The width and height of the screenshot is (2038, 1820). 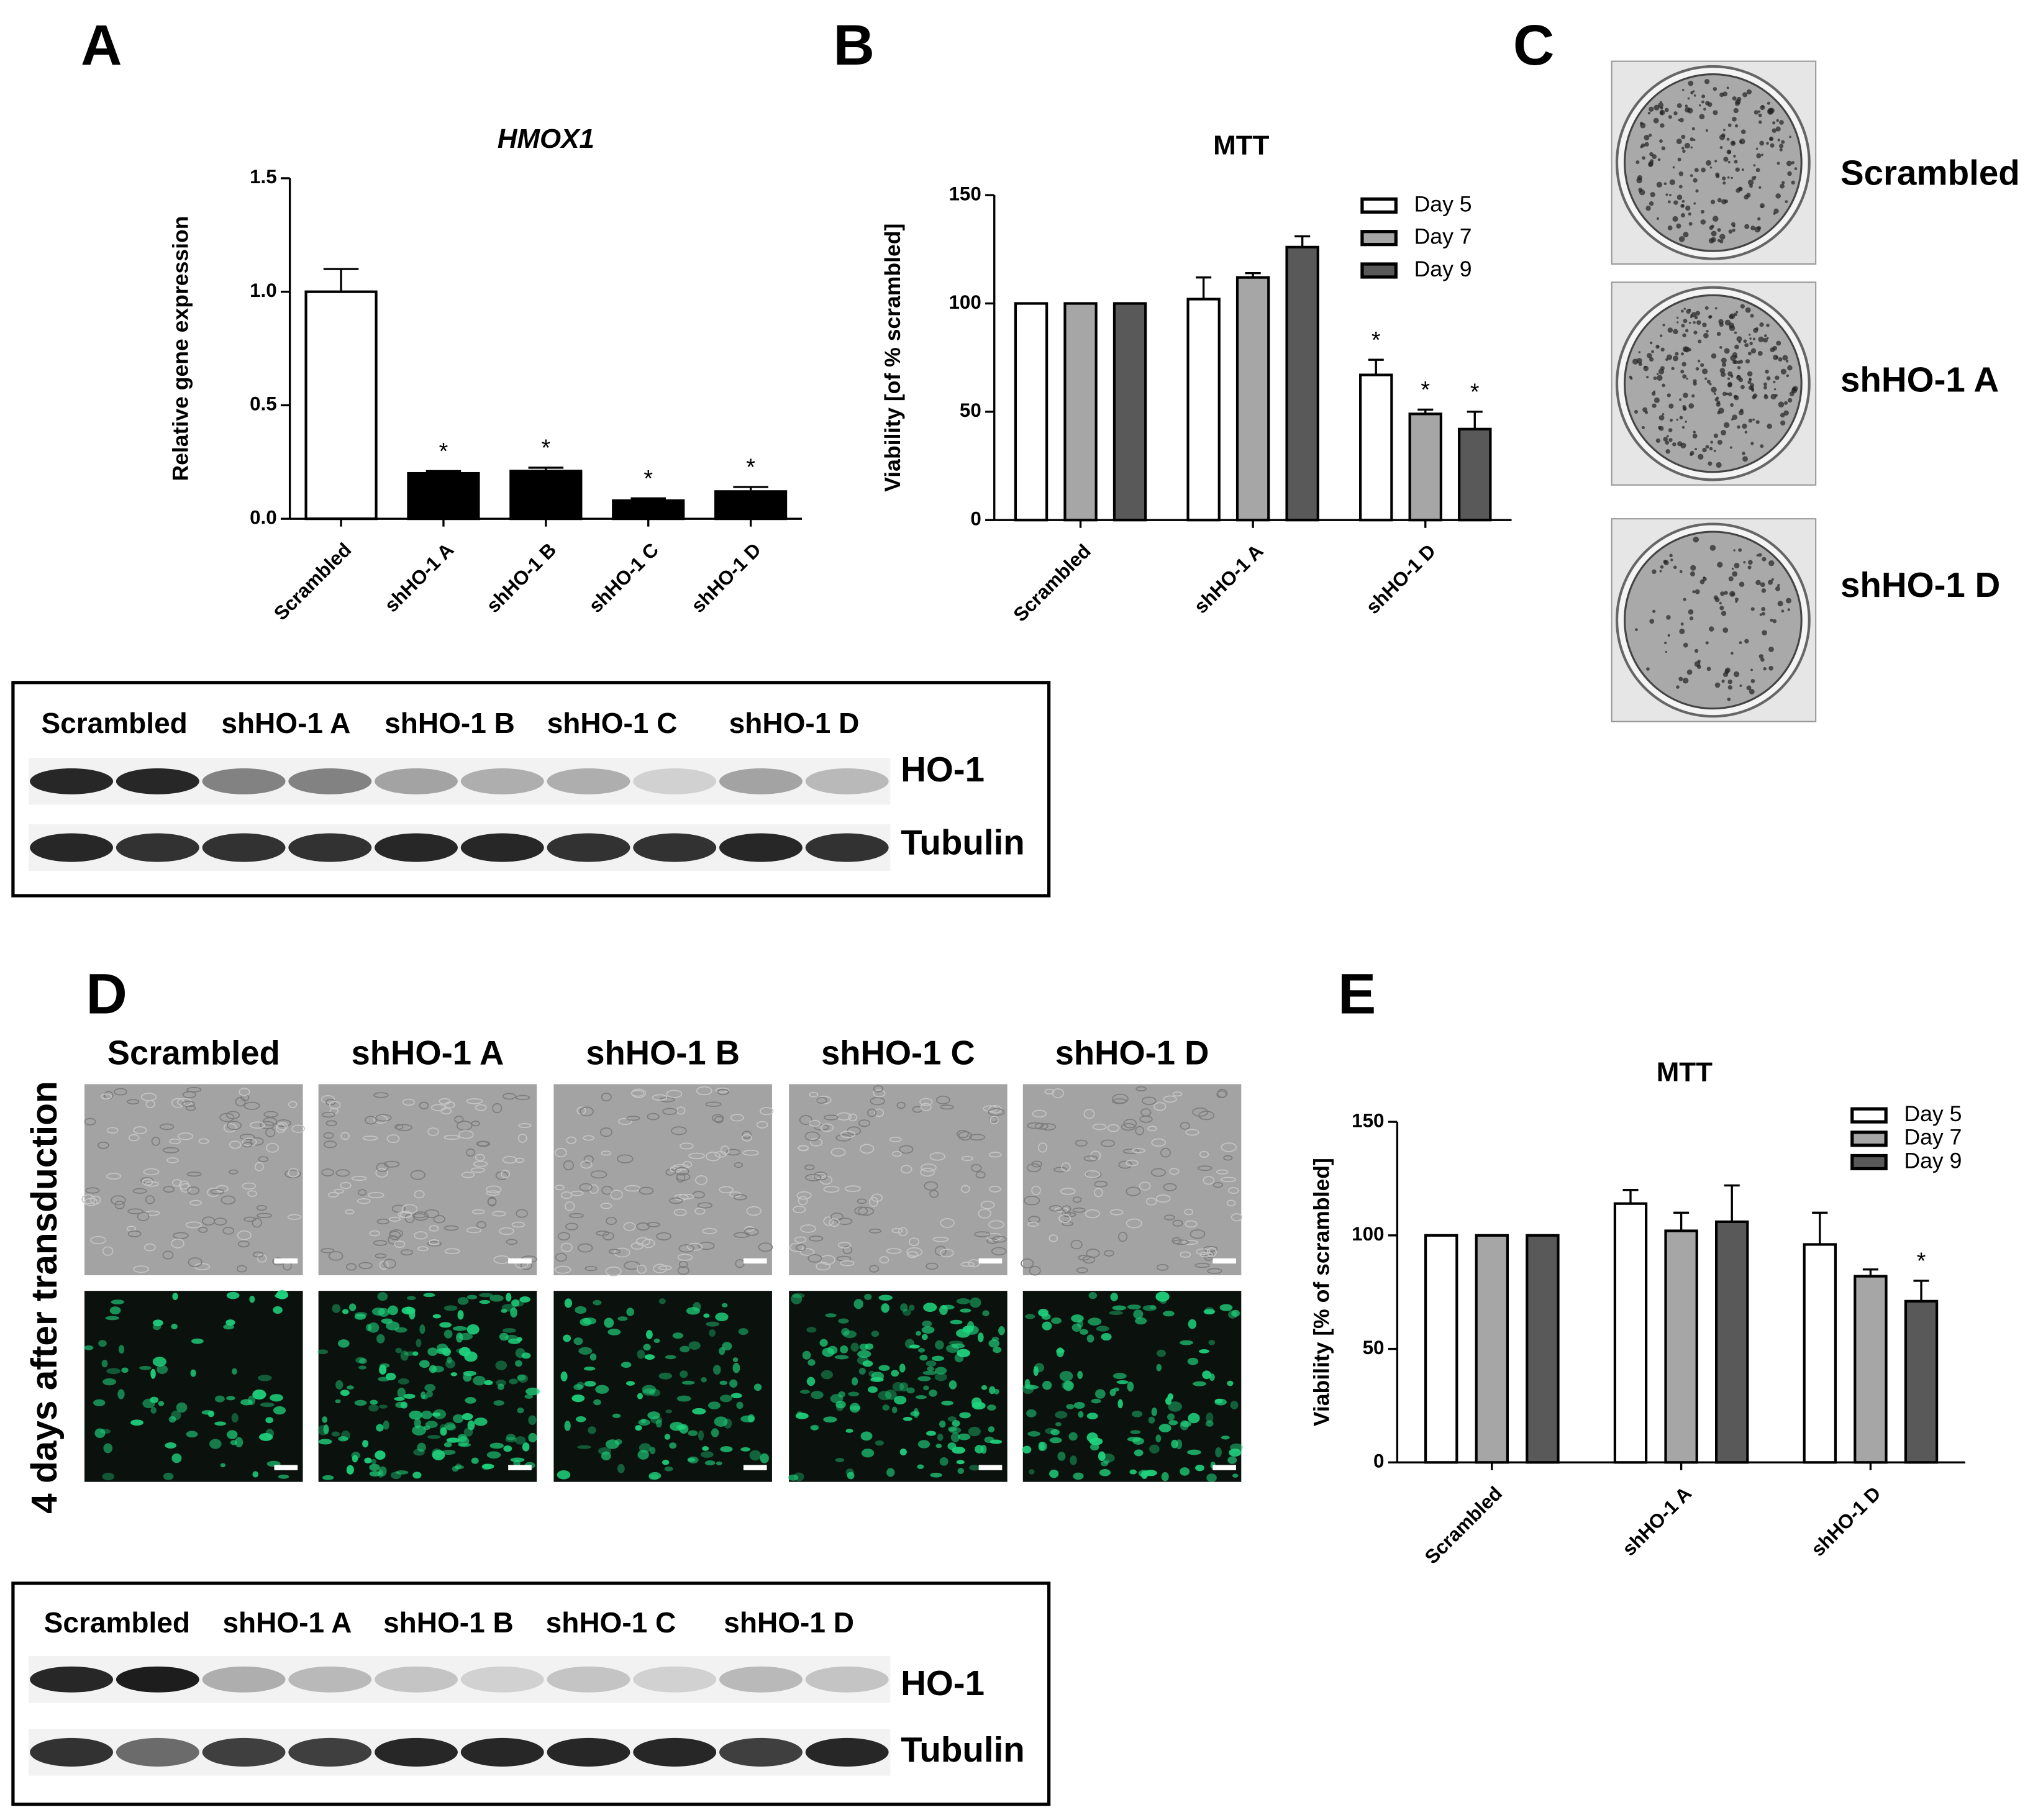 I want to click on legend-label: Day 5, so click(x=1443, y=204).